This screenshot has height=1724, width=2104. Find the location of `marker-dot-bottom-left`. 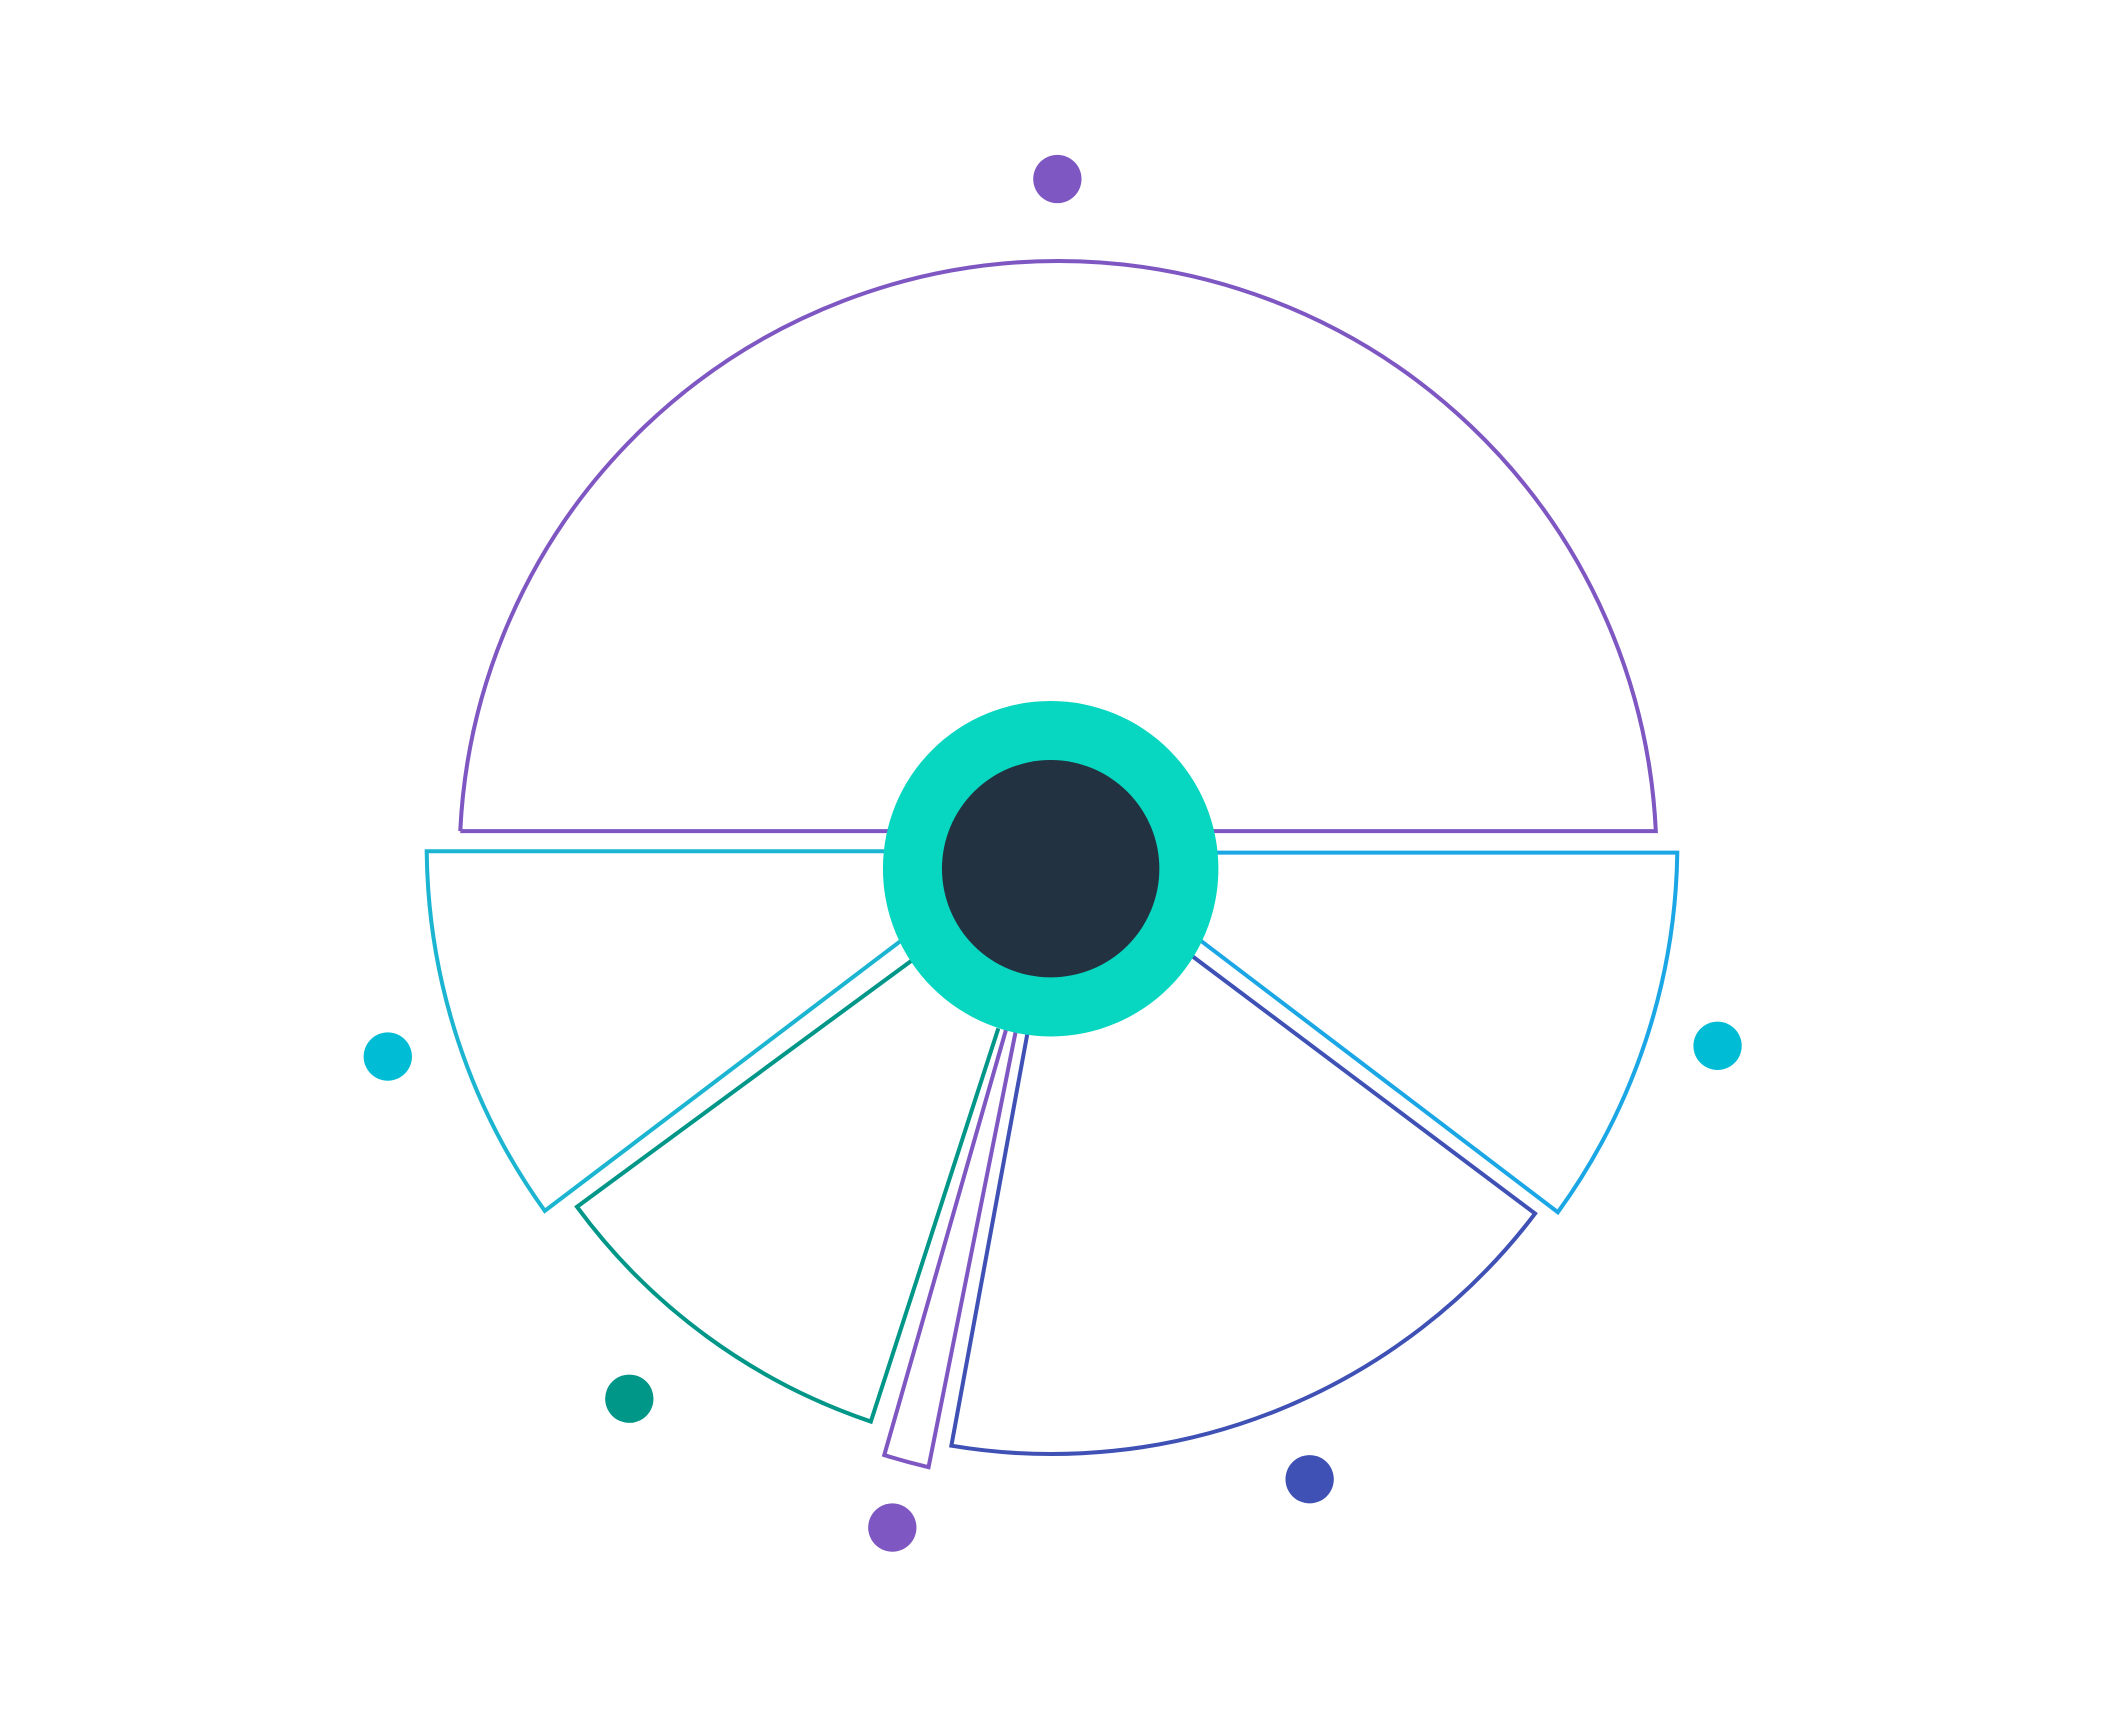

marker-dot-bottom-left is located at coordinates (629, 1398).